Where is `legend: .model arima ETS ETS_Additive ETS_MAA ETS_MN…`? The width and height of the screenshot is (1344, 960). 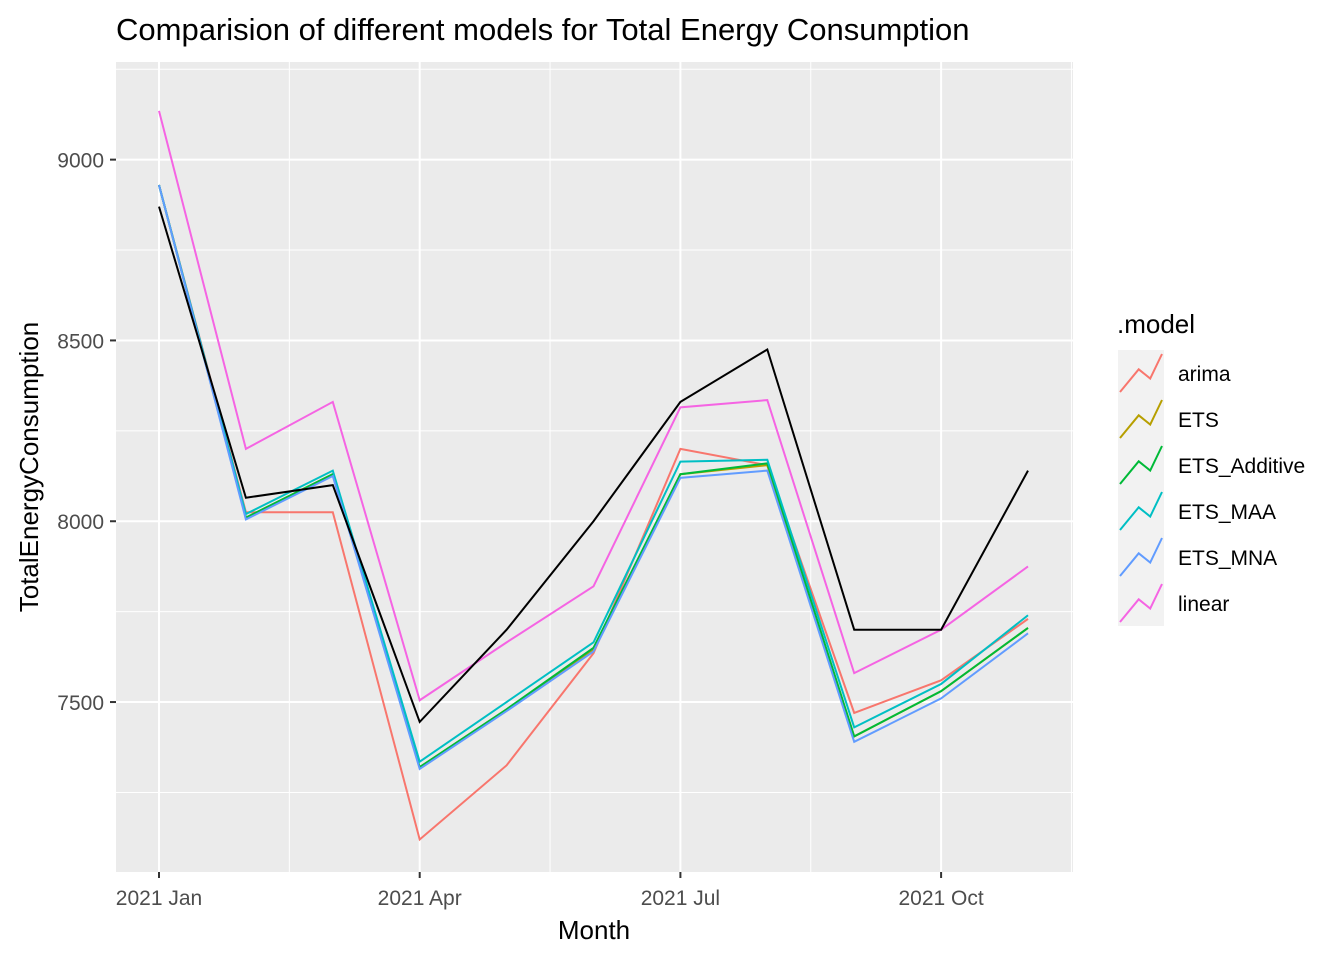
legend: .model arima ETS ETS_Additive ETS_MAA ETS_MN… is located at coordinates (1211, 467).